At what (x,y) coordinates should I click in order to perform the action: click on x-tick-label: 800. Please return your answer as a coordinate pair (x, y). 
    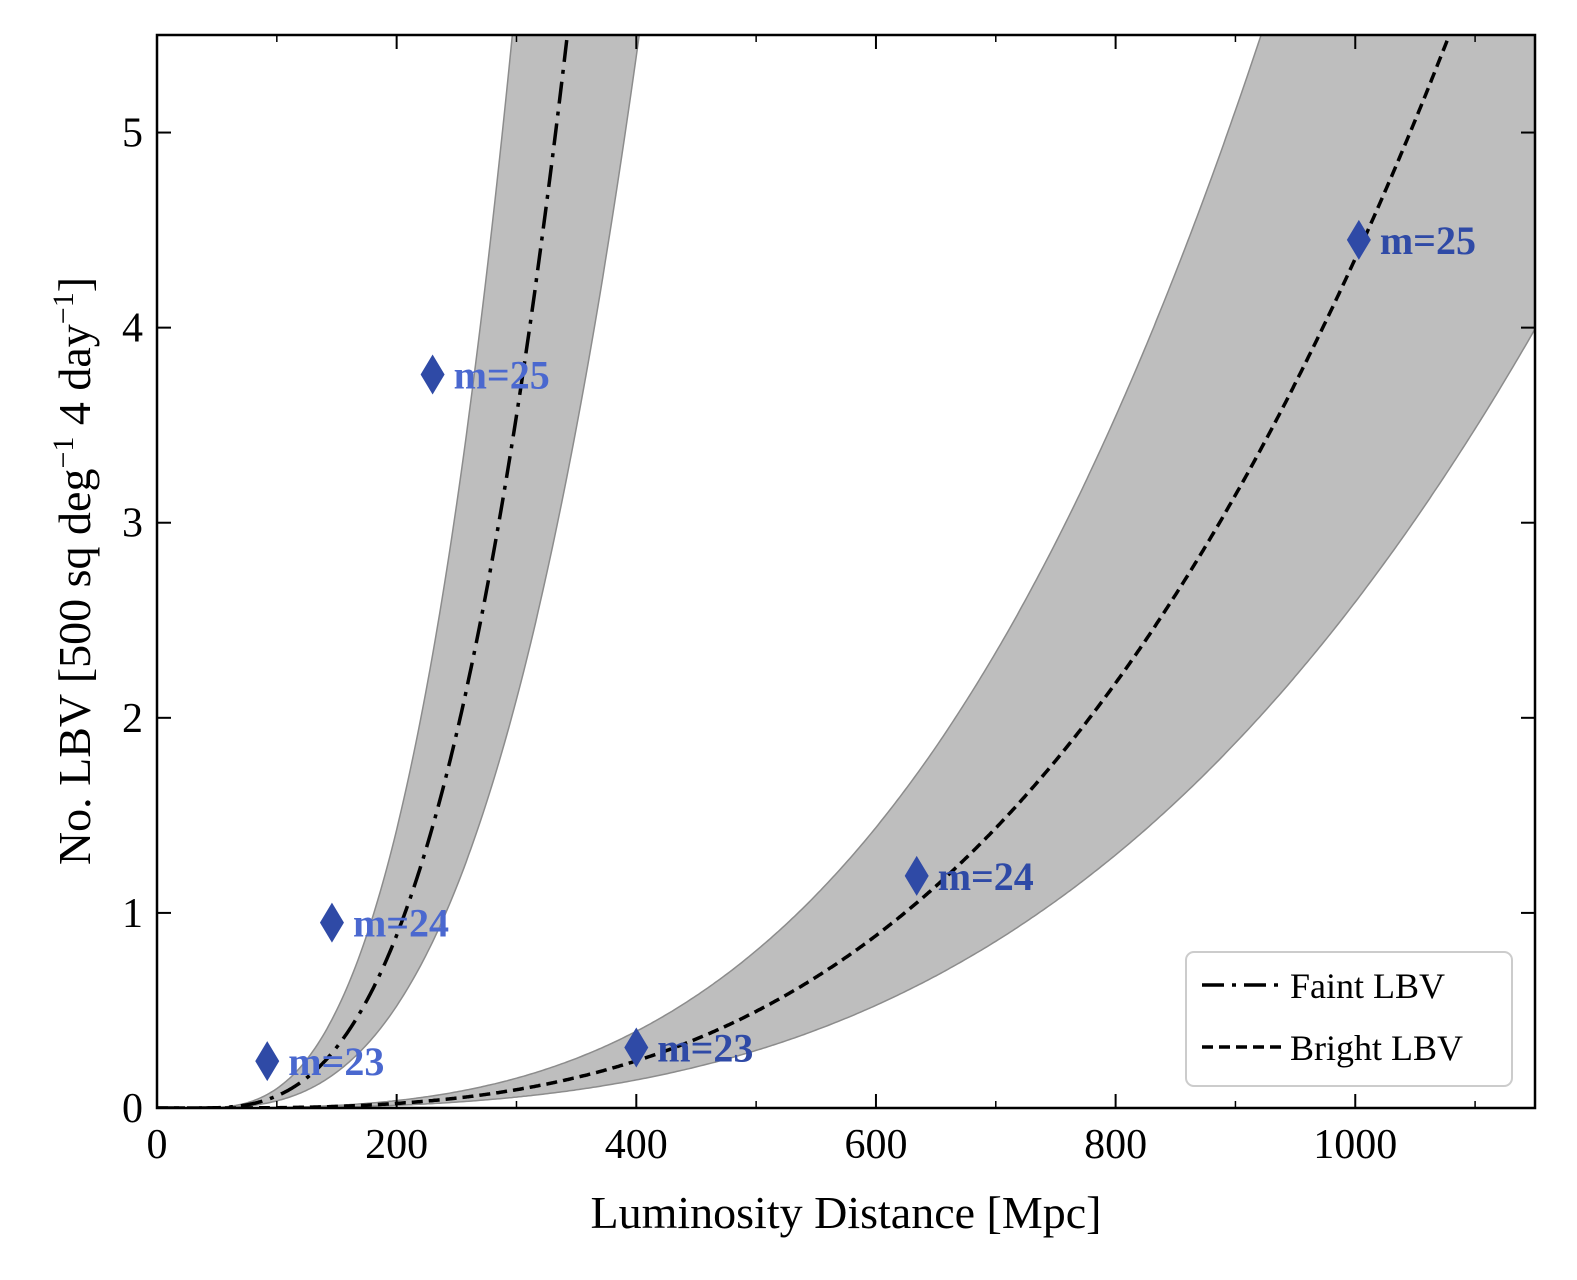
    Looking at the image, I should click on (1115, 1145).